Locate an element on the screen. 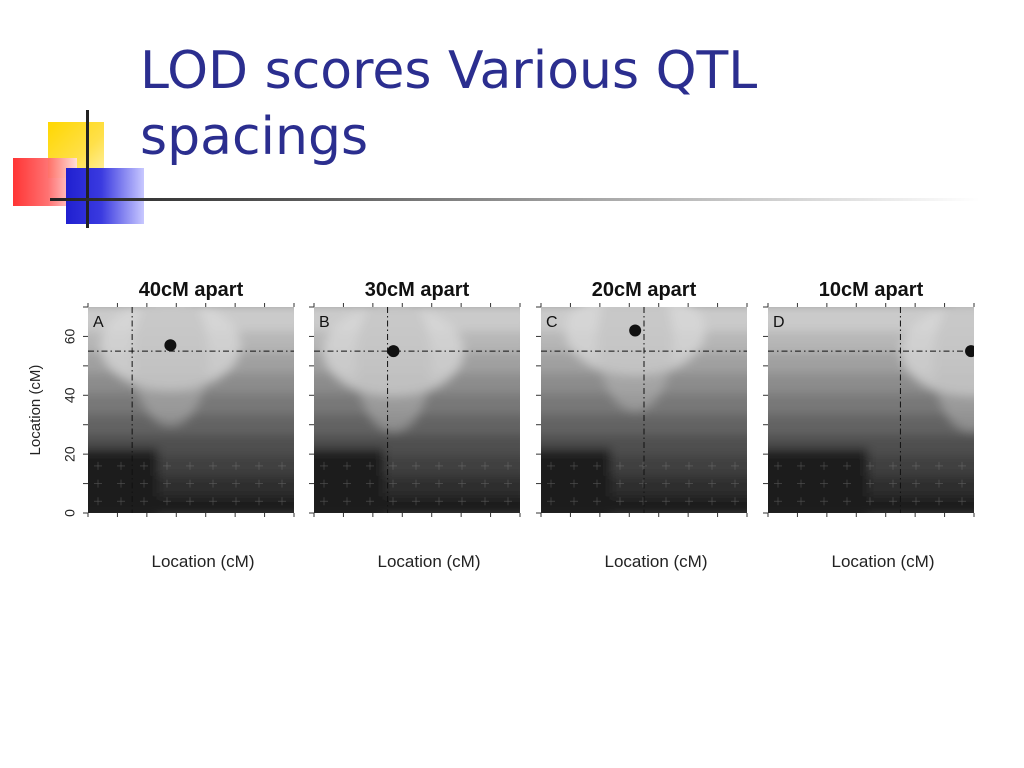 The height and width of the screenshot is (768, 1024). x-axis-label: Location (cM) is located at coordinates (883, 561).